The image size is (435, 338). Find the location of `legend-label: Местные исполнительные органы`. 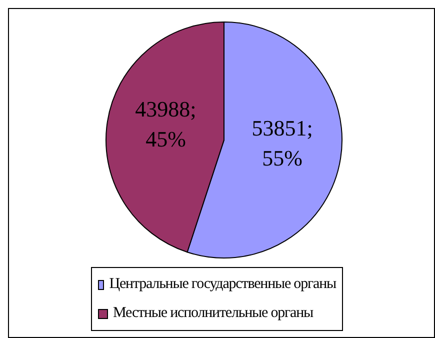

legend-label: Местные исполнительные органы is located at coordinates (213, 313).